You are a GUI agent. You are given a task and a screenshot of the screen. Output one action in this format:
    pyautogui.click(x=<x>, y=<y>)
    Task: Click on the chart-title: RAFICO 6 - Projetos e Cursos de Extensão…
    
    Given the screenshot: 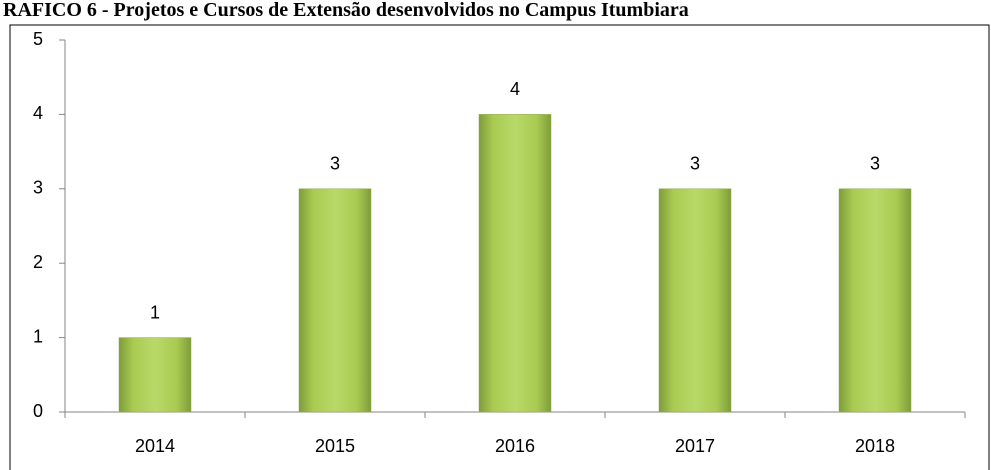 What is the action you would take?
    pyautogui.click(x=346, y=10)
    